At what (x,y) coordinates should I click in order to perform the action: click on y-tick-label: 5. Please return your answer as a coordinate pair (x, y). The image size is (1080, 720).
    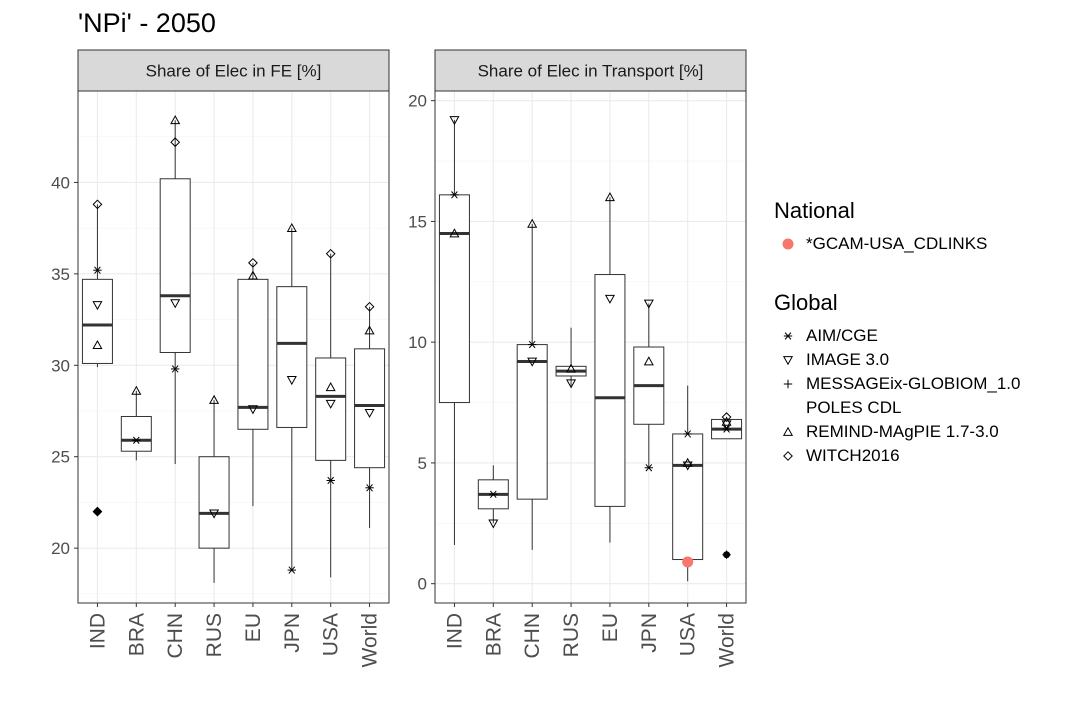
    Looking at the image, I should click on (422, 463).